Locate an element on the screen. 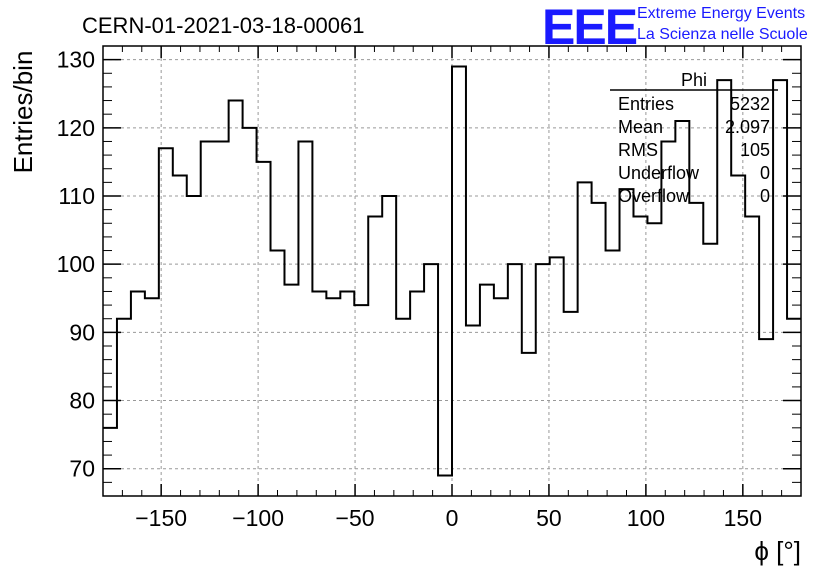 This screenshot has height=572, width=836. run-title: CERN-01-2021-03-18-00061 is located at coordinates (223, 25).